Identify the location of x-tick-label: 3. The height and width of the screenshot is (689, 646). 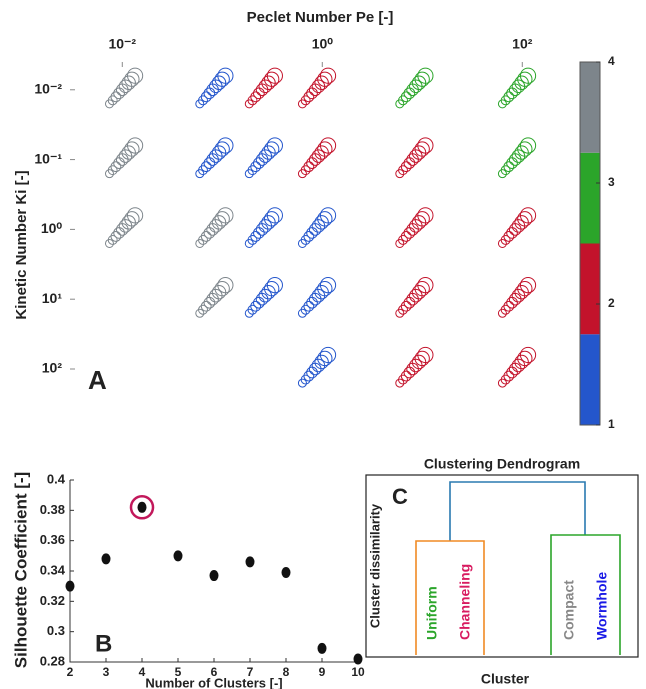
(106, 672).